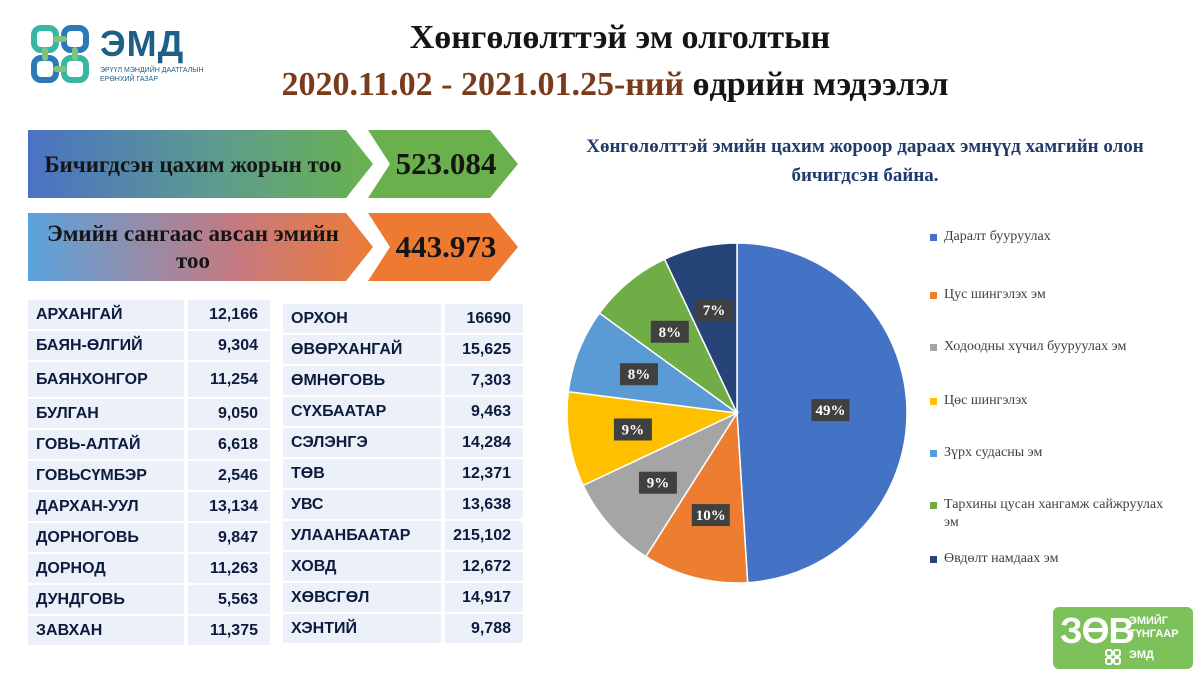 The image size is (1200, 675). I want to click on table-row: ОРХОН 16690, so click(403, 319).